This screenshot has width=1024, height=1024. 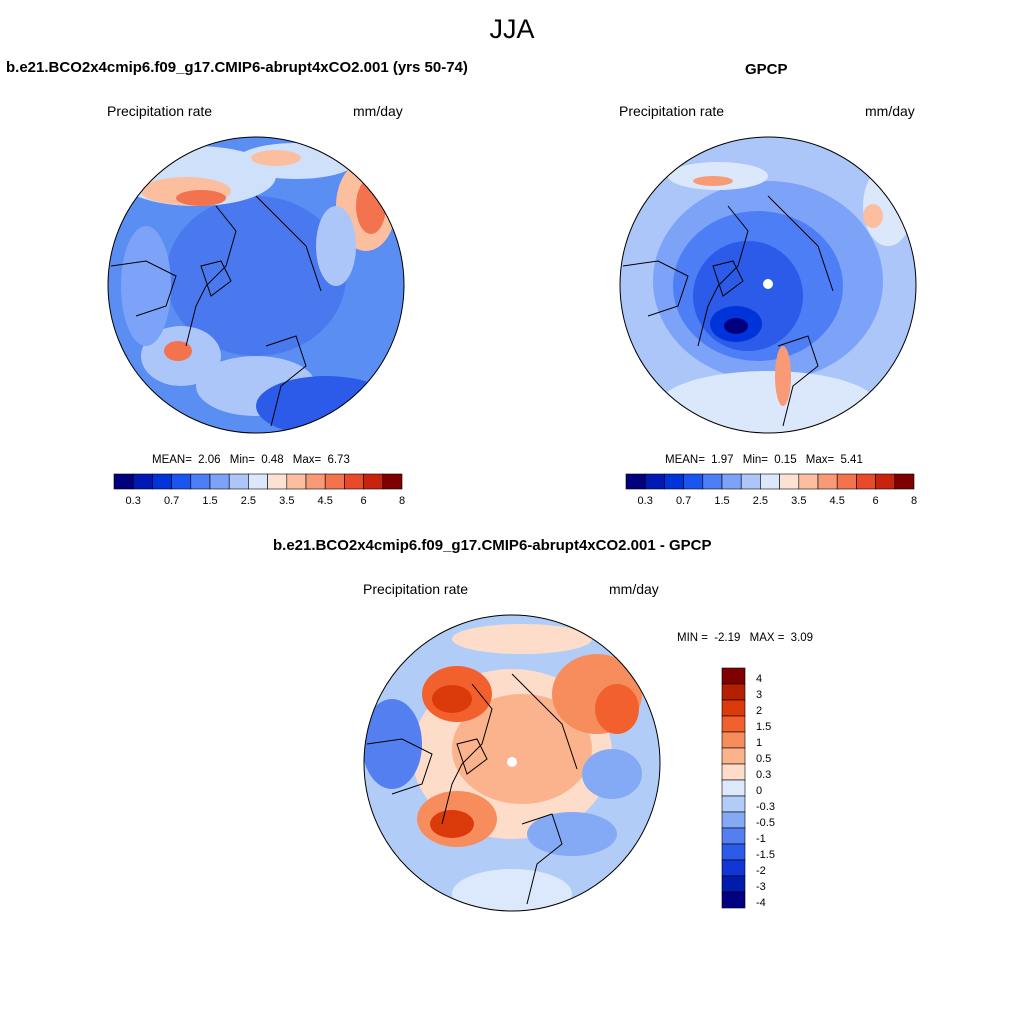 I want to click on panel1-colorbar: 0.3 0.7 1.5 2.5 3.5 4.5 6 8, so click(x=259, y=490).